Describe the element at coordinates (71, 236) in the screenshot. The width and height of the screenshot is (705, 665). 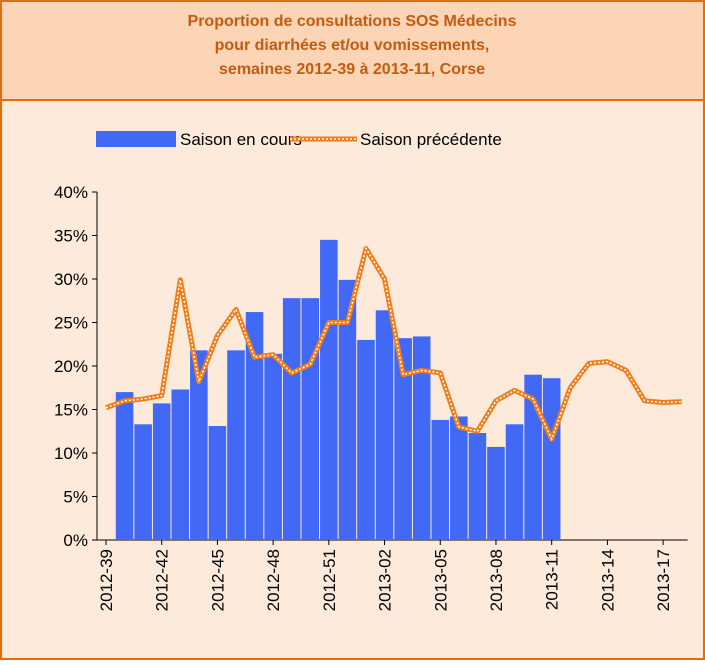
I see `y-tick-label: 35%` at that location.